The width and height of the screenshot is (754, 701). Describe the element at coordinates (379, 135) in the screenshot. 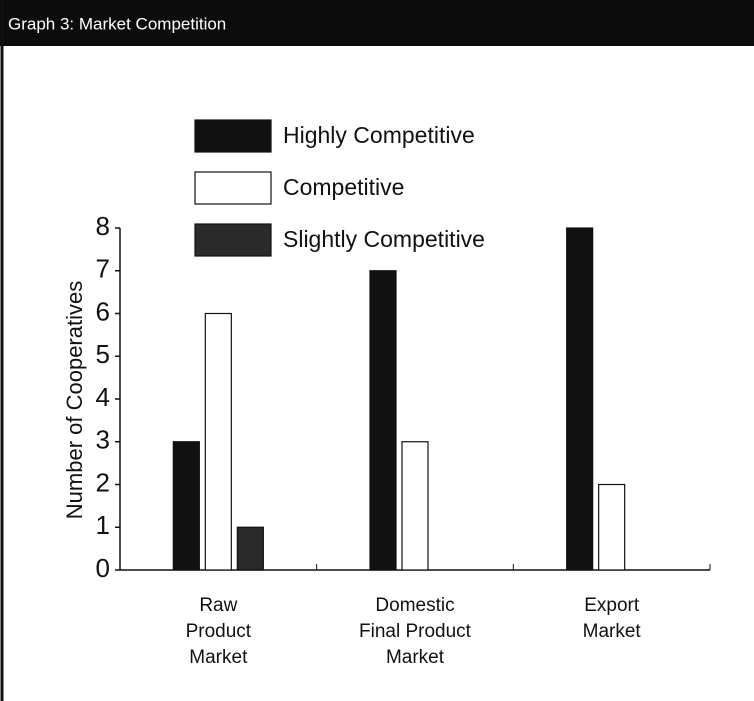

I see `legend-label: Highly Competitive` at that location.